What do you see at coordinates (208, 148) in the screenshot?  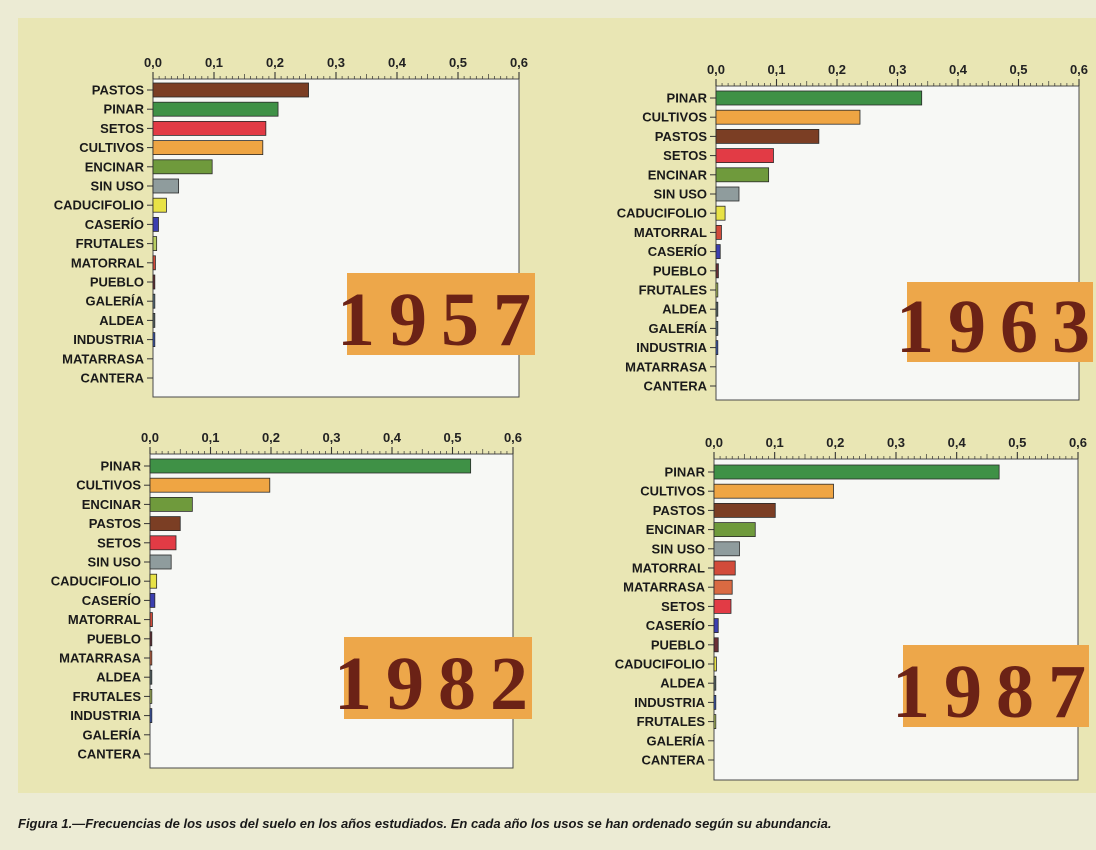 I see `bar-cultivos` at bounding box center [208, 148].